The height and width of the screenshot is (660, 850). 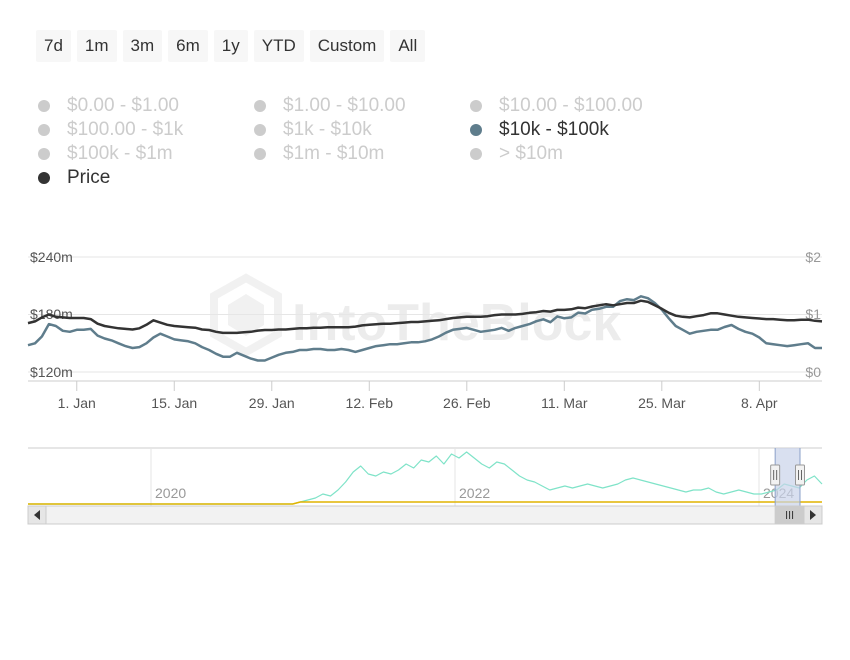 I want to click on legend-label: $10k - $100k, so click(x=554, y=129).